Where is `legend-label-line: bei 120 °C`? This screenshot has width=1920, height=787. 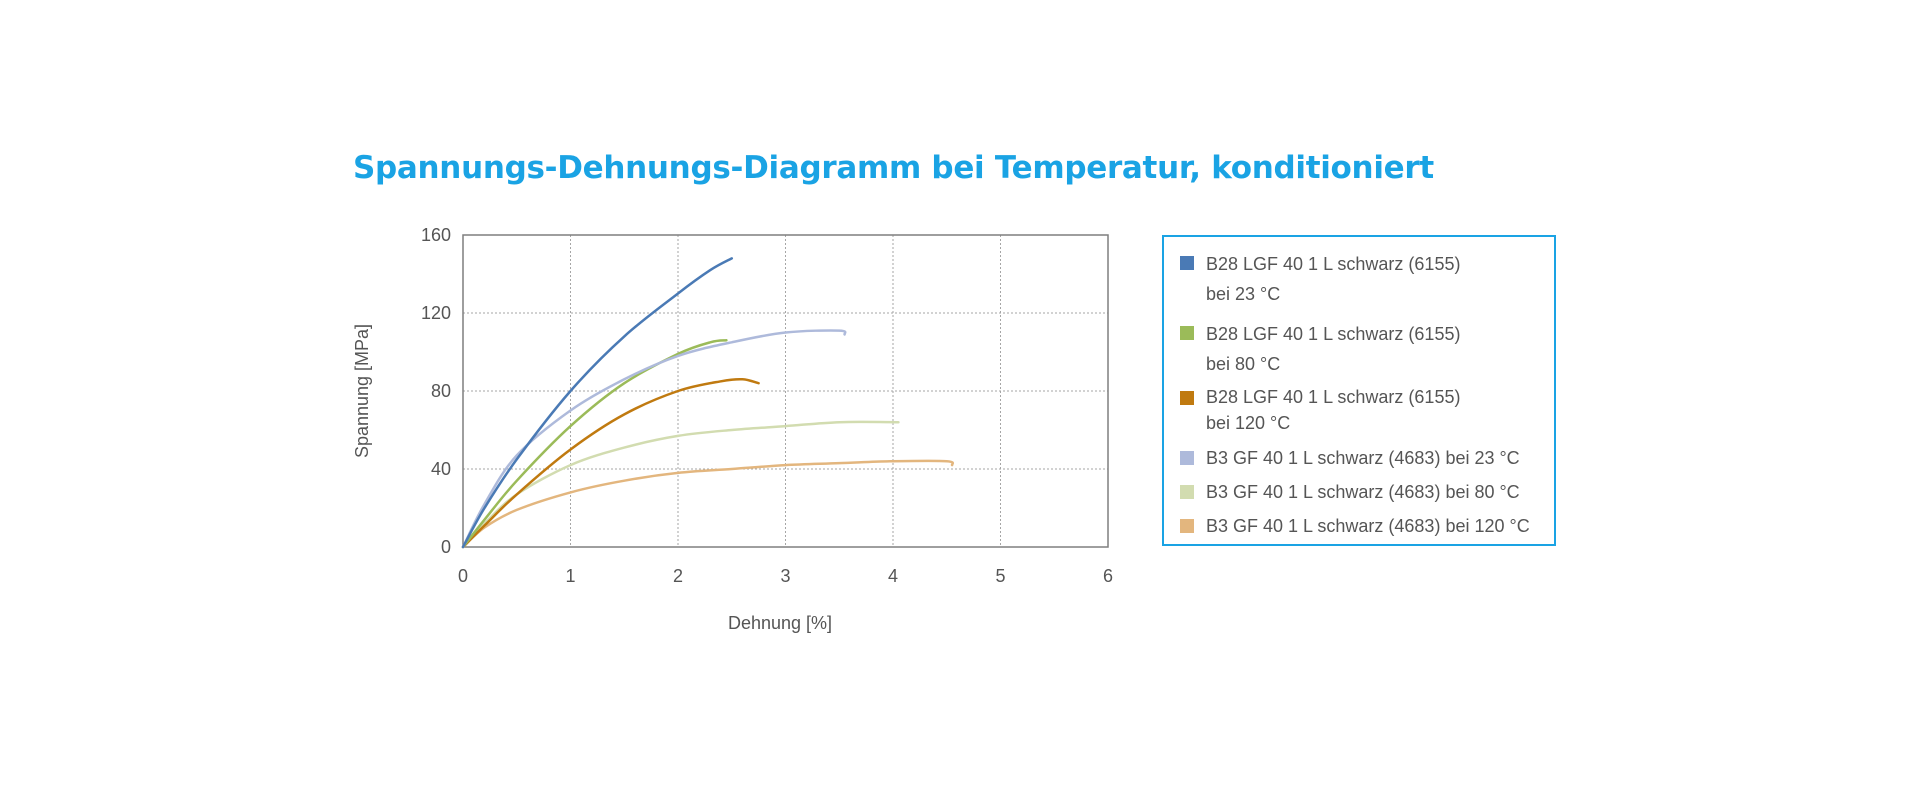
legend-label-line: bei 120 °C is located at coordinates (1248, 423).